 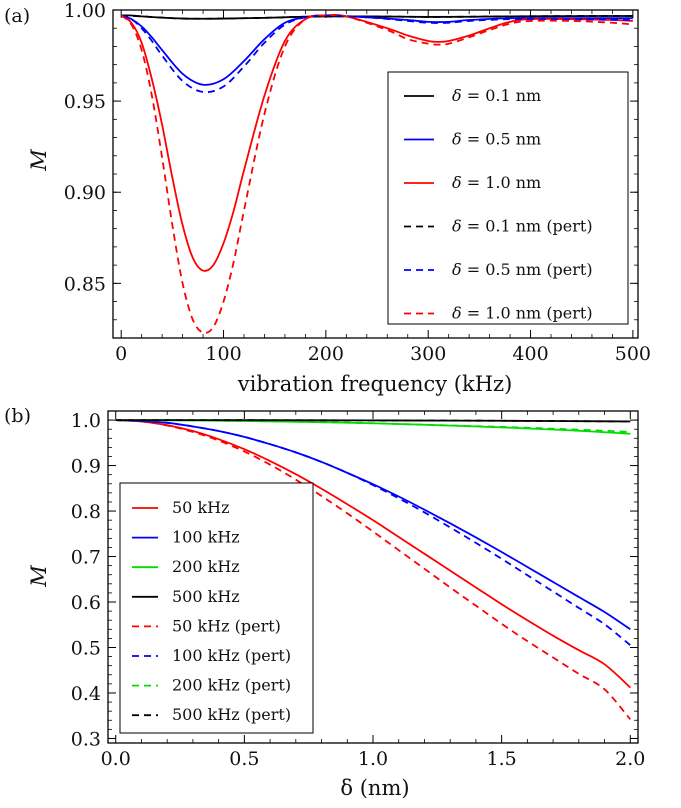 I want to click on y-tick-label: 0.90, so click(x=85, y=193).